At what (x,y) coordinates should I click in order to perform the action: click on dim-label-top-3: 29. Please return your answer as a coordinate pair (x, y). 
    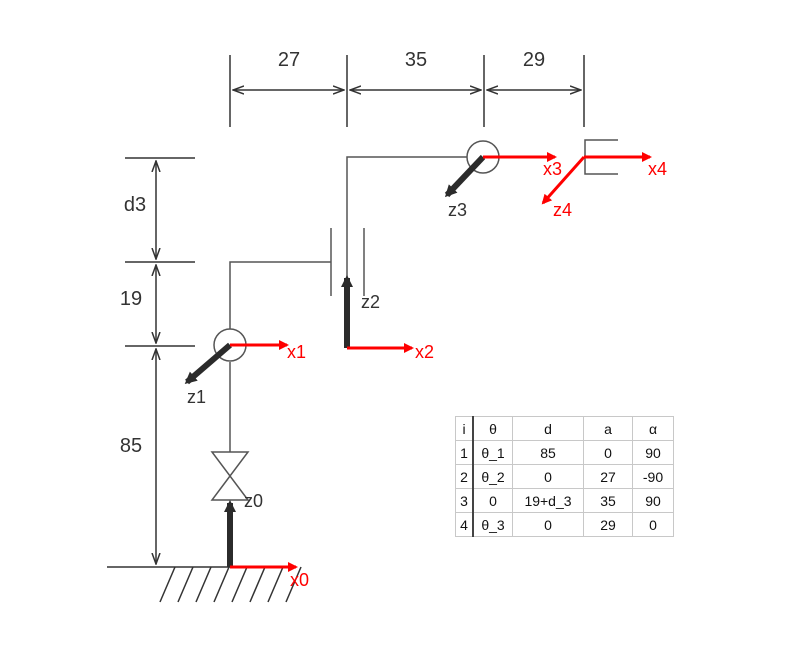
    Looking at the image, I should click on (534, 60).